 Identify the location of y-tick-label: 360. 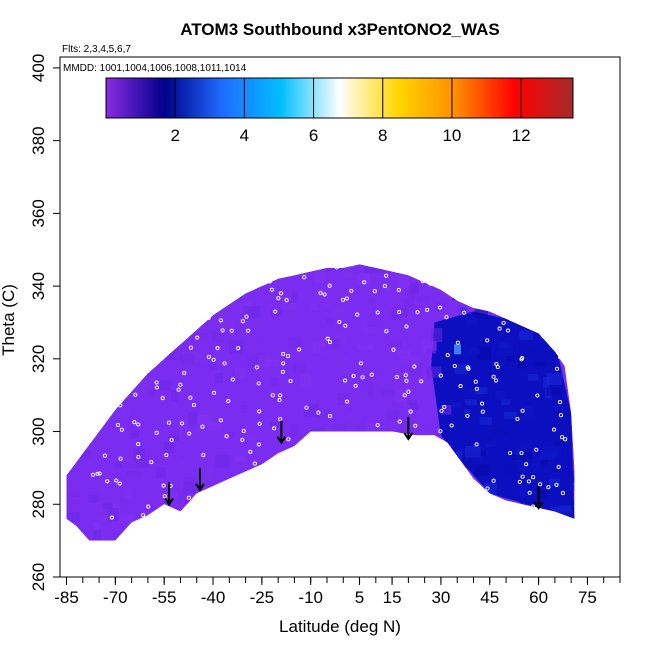
(38, 213).